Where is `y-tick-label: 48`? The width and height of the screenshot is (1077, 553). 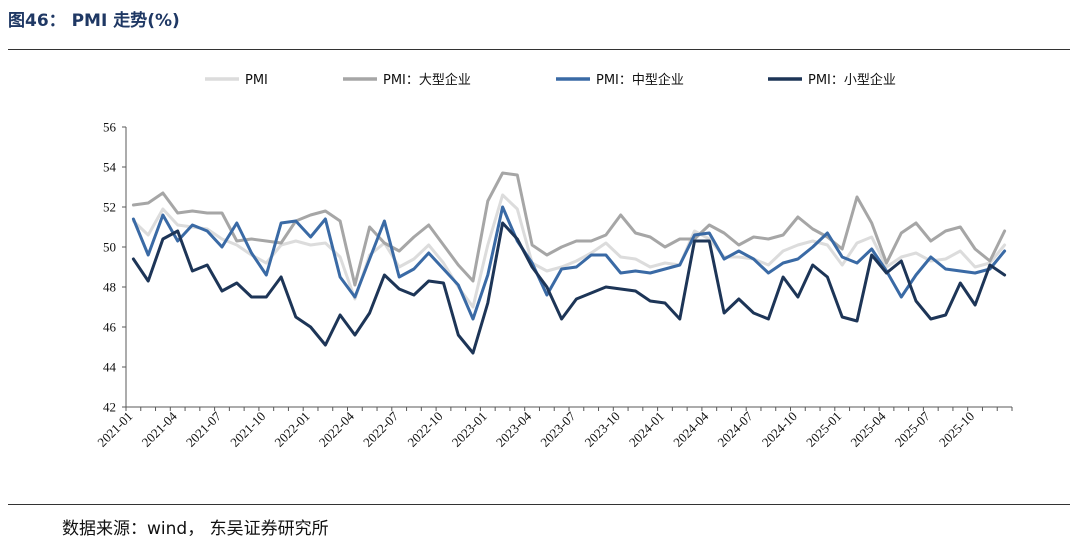
y-tick-label: 48 is located at coordinates (109, 287).